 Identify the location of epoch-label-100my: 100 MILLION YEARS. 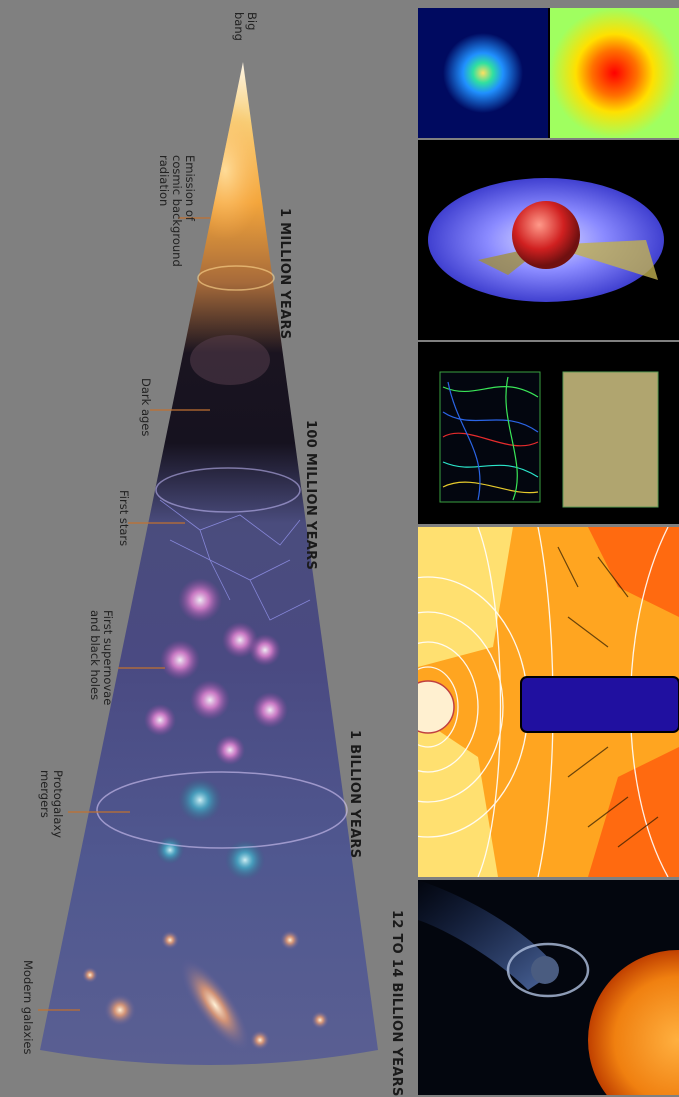
(310, 495).